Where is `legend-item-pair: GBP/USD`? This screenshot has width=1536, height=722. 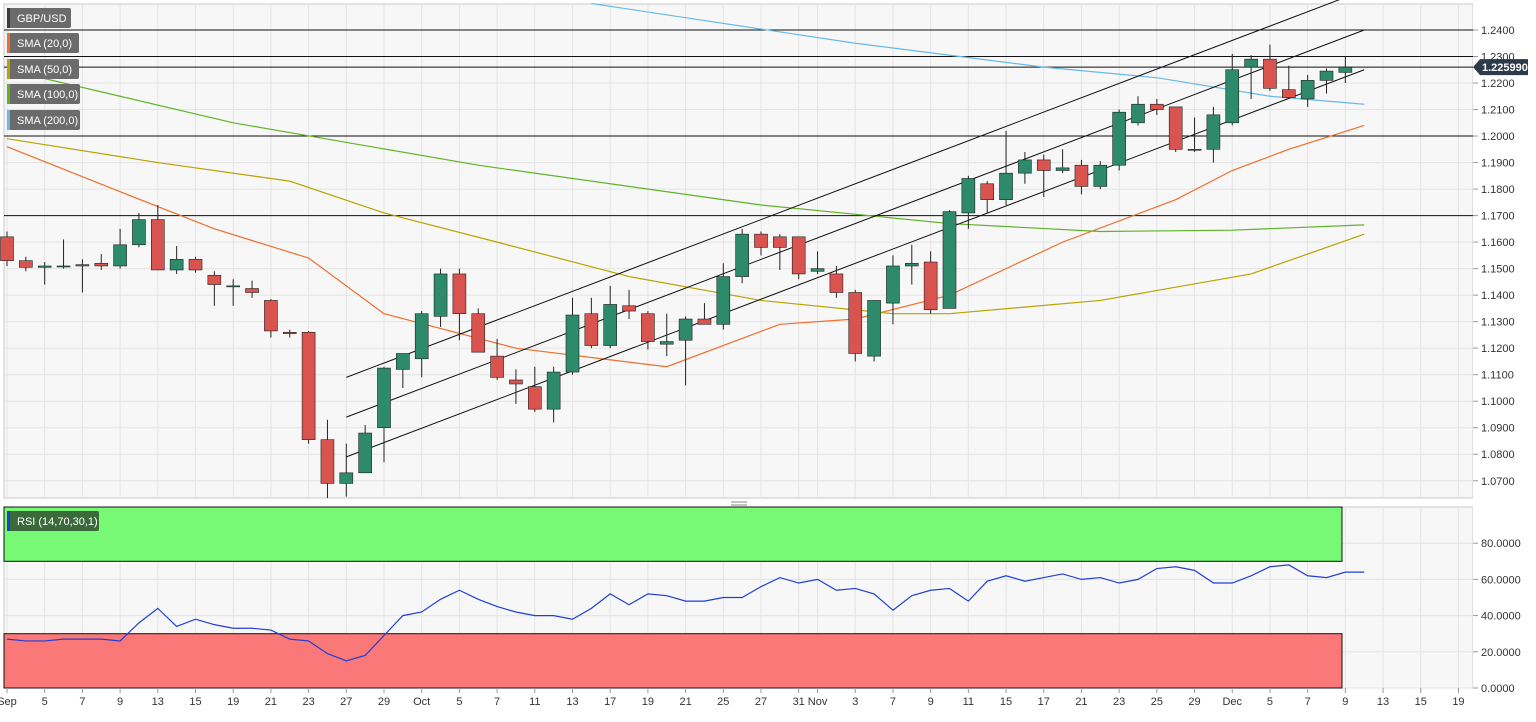
legend-item-pair: GBP/USD is located at coordinates (39, 18).